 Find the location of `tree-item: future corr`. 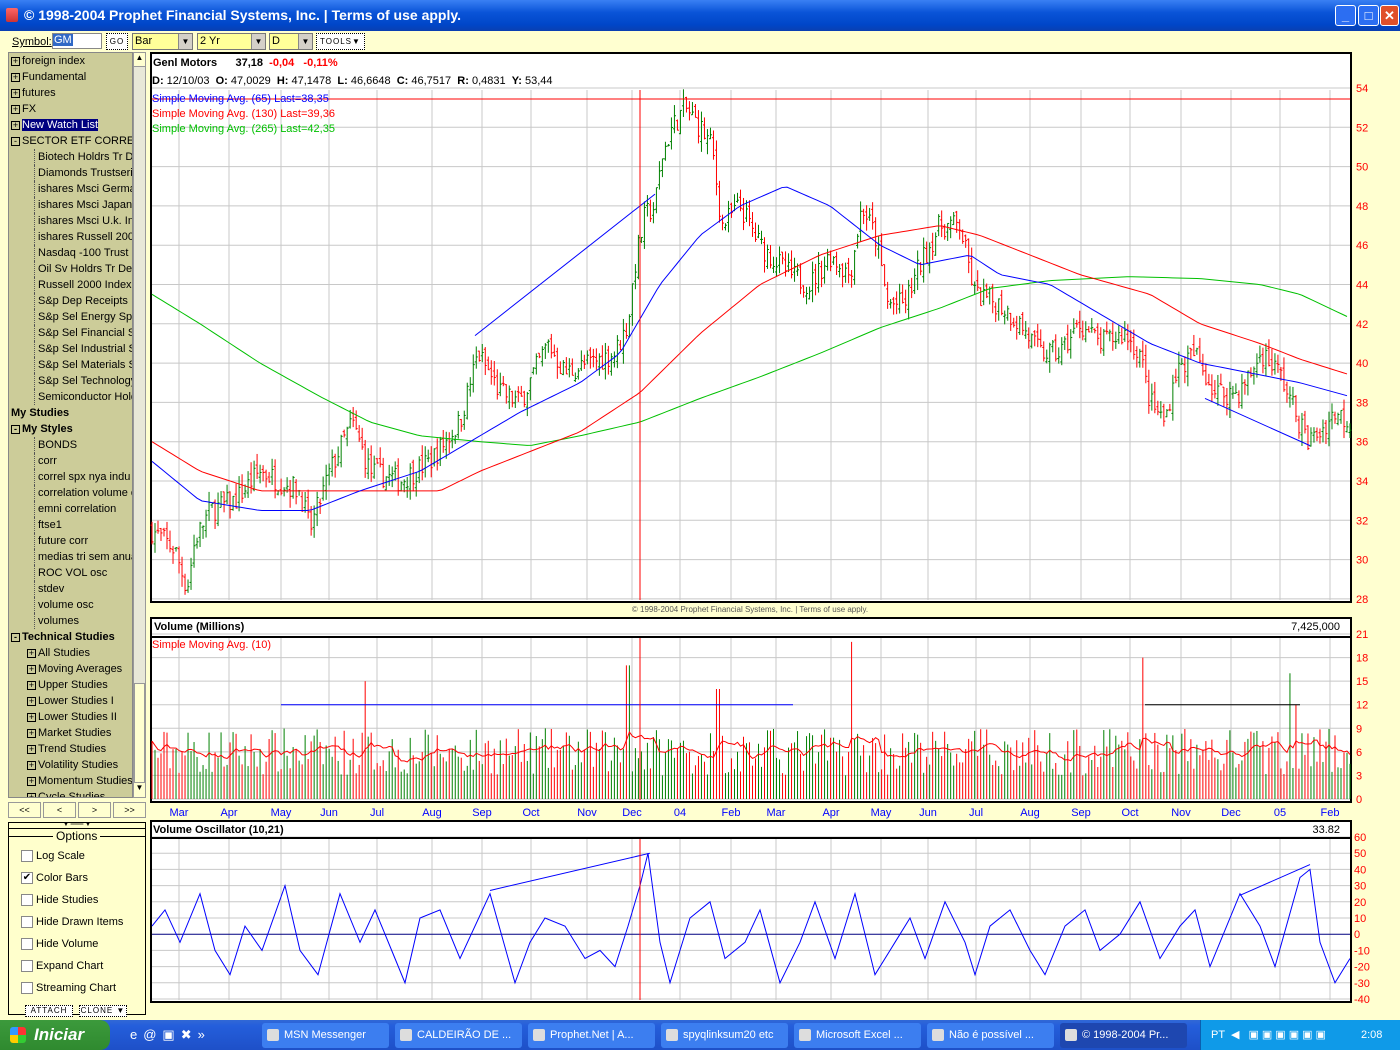

tree-item: future corr is located at coordinates (61, 541).